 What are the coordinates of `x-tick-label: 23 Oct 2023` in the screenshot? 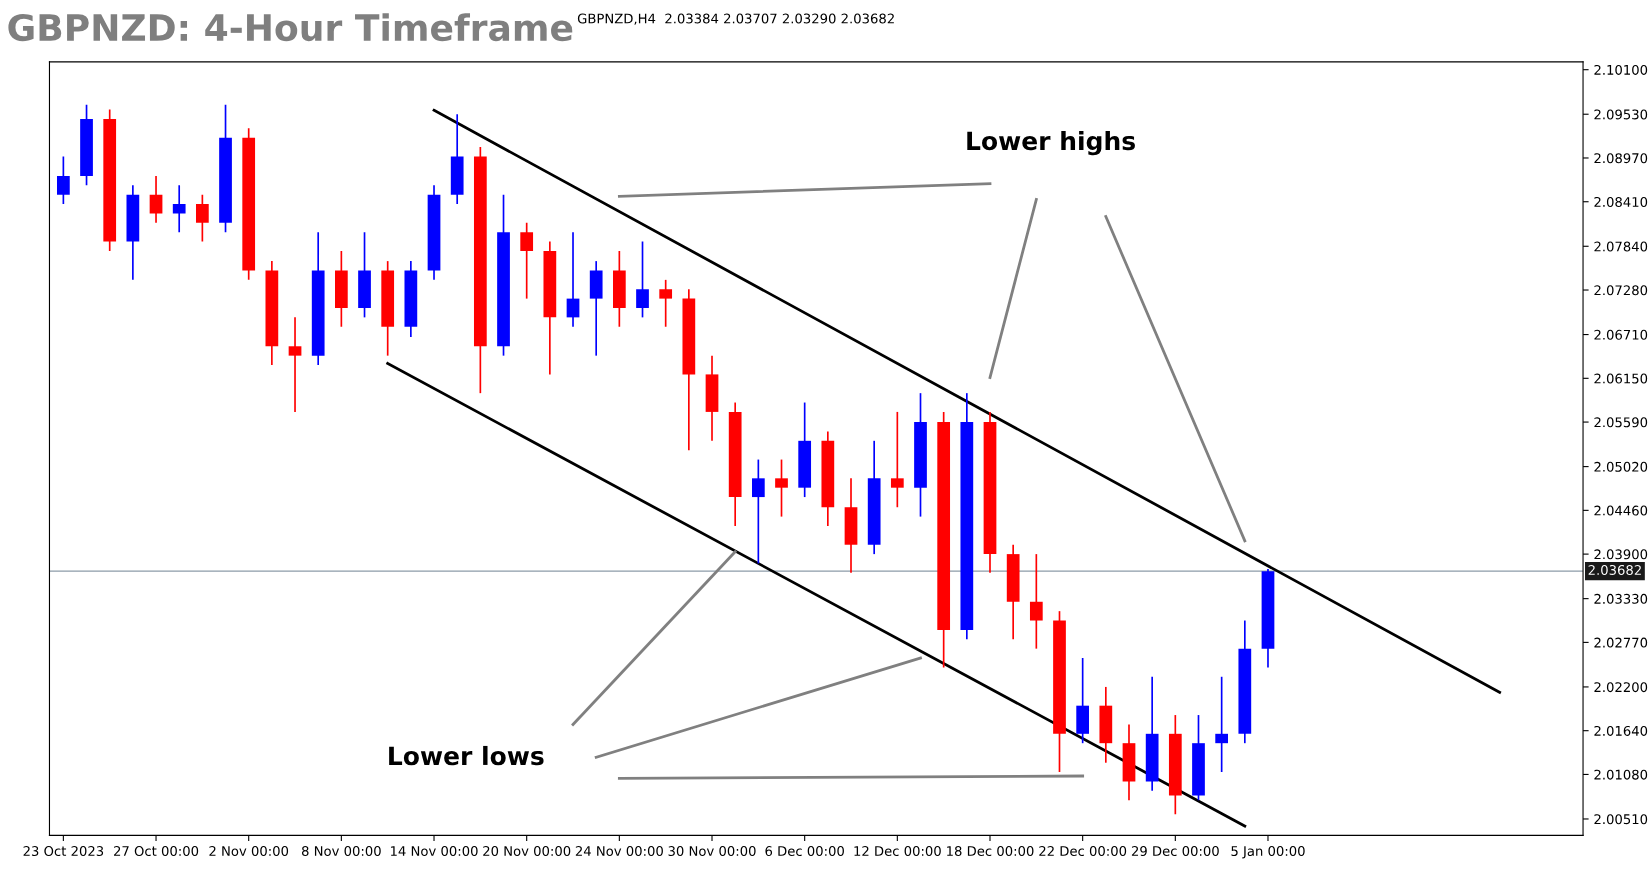 It's located at (63, 851).